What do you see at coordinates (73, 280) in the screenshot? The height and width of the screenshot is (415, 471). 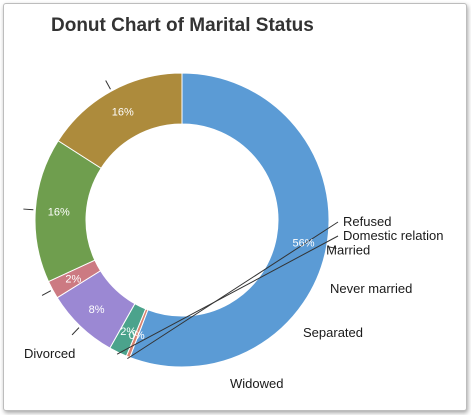 I see `pct-label-separated: 2%` at bounding box center [73, 280].